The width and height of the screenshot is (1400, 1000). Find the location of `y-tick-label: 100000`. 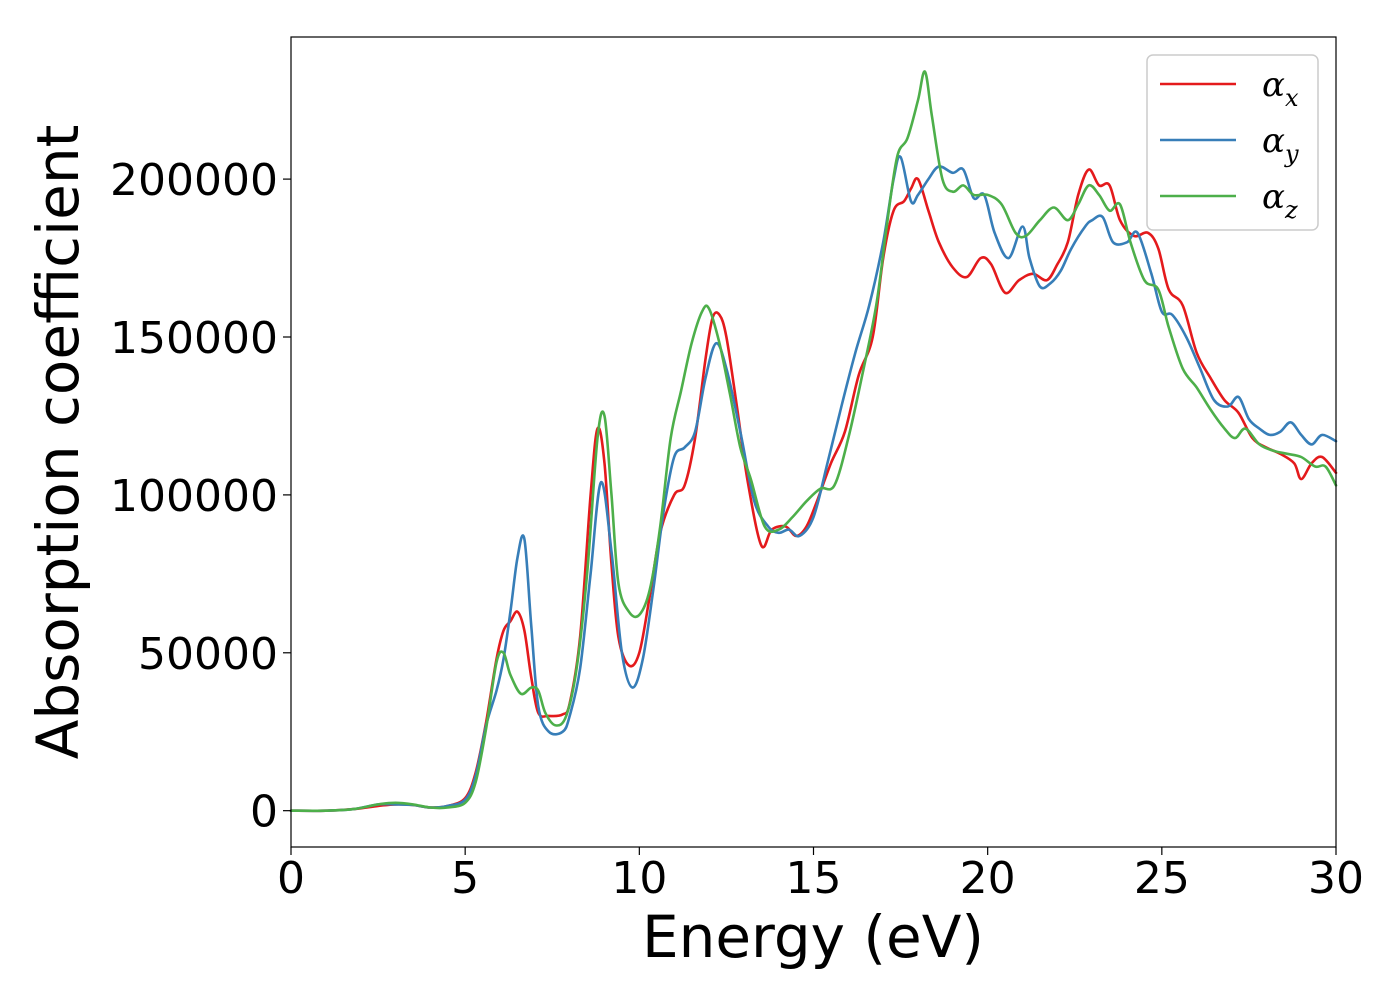

y-tick-label: 100000 is located at coordinates (194, 496).